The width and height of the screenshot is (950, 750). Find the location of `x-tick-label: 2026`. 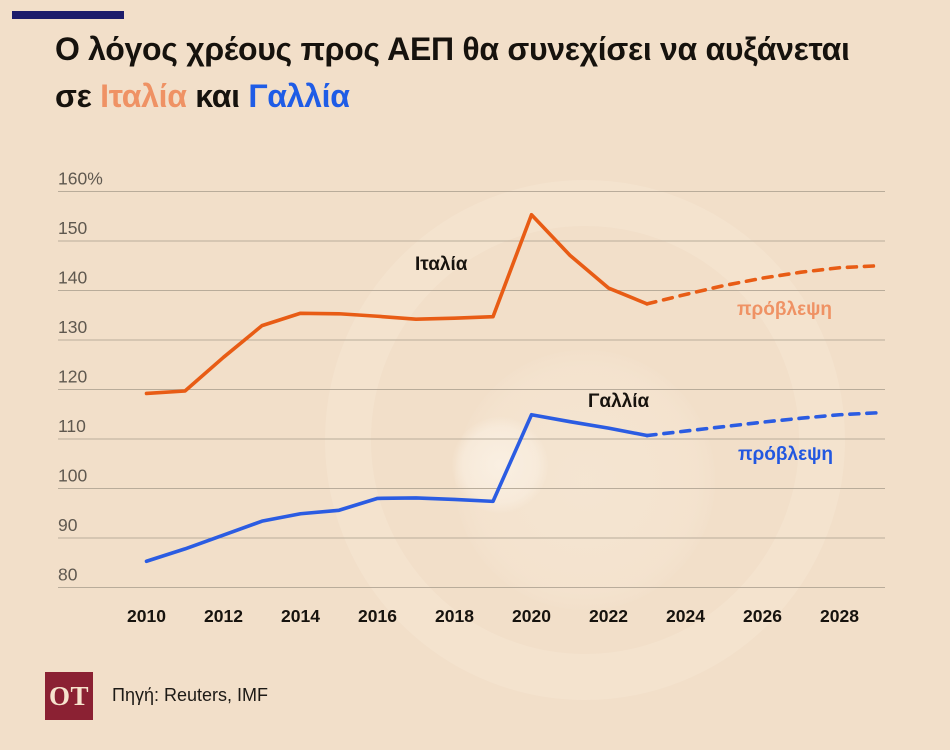

x-tick-label: 2026 is located at coordinates (762, 616).